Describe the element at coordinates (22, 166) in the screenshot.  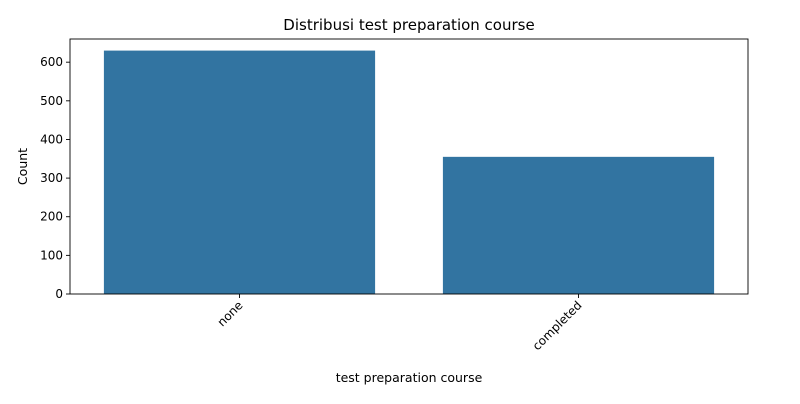
I see `y-axis-label: Count` at that location.